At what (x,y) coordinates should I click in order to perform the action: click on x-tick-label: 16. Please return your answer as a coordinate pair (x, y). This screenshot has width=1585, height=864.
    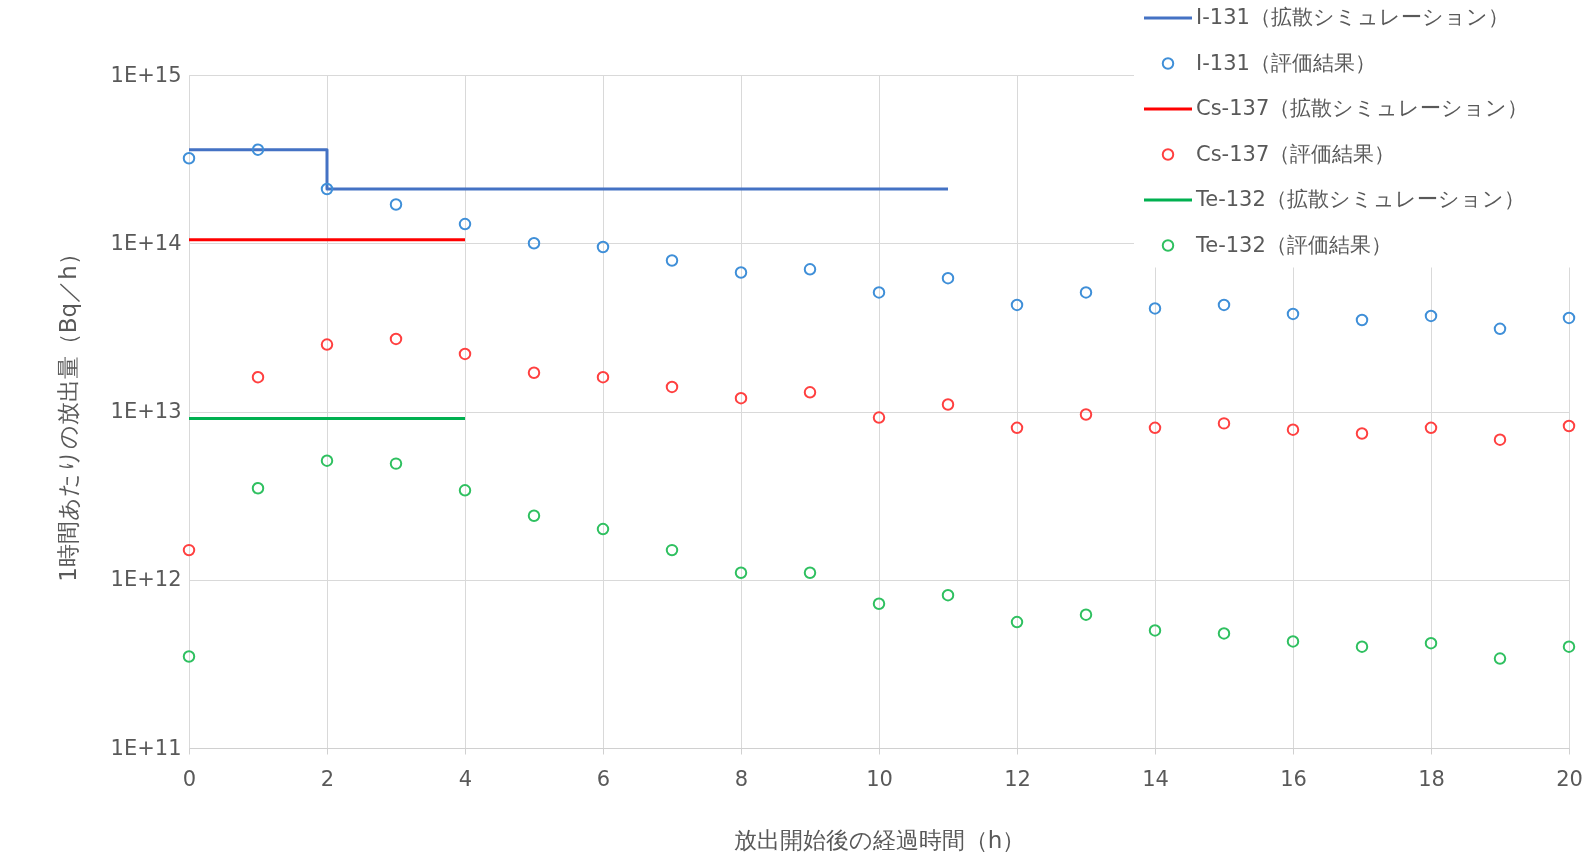
    Looking at the image, I should click on (1293, 778).